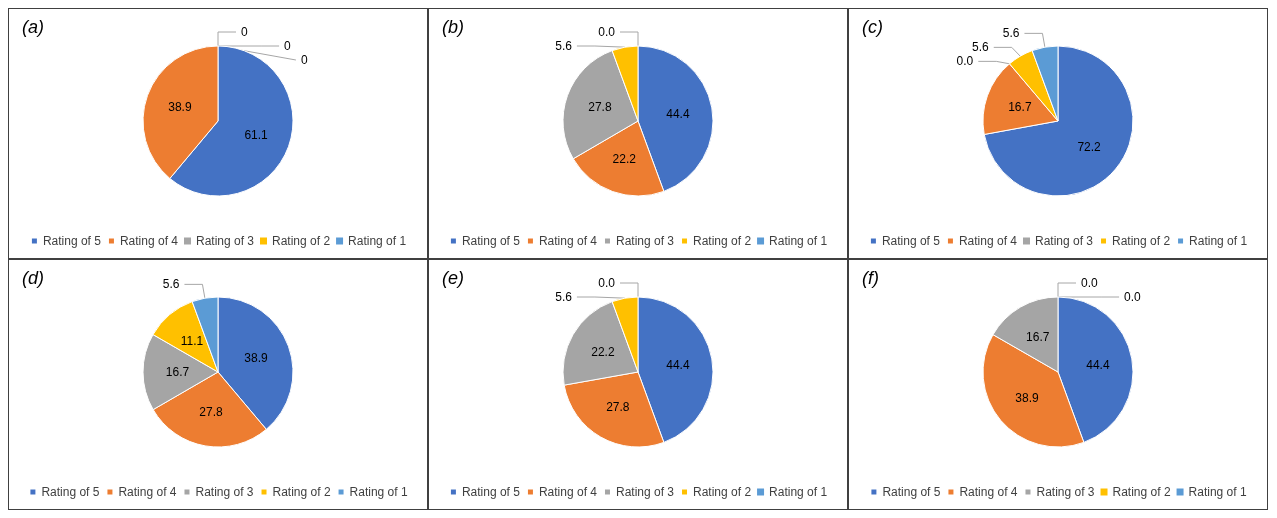 The height and width of the screenshot is (518, 1277). Describe the element at coordinates (192, 341) in the screenshot. I see `data-label: 11.1` at that location.